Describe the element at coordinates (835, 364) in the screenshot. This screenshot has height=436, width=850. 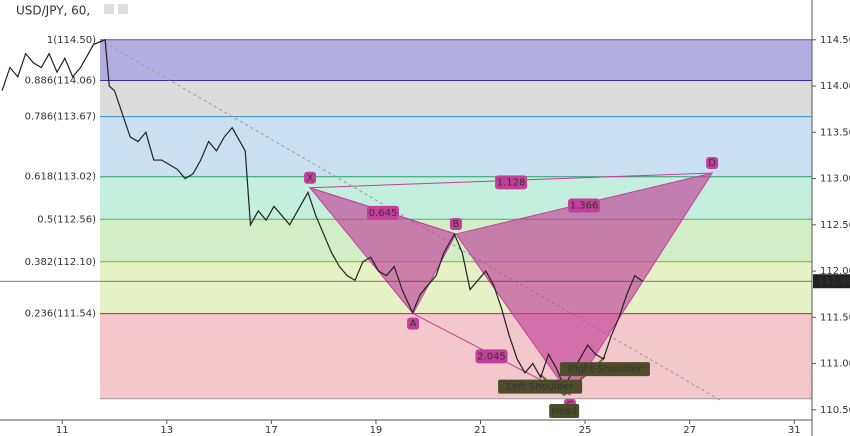
I see `y-tick-label: 111.00` at that location.